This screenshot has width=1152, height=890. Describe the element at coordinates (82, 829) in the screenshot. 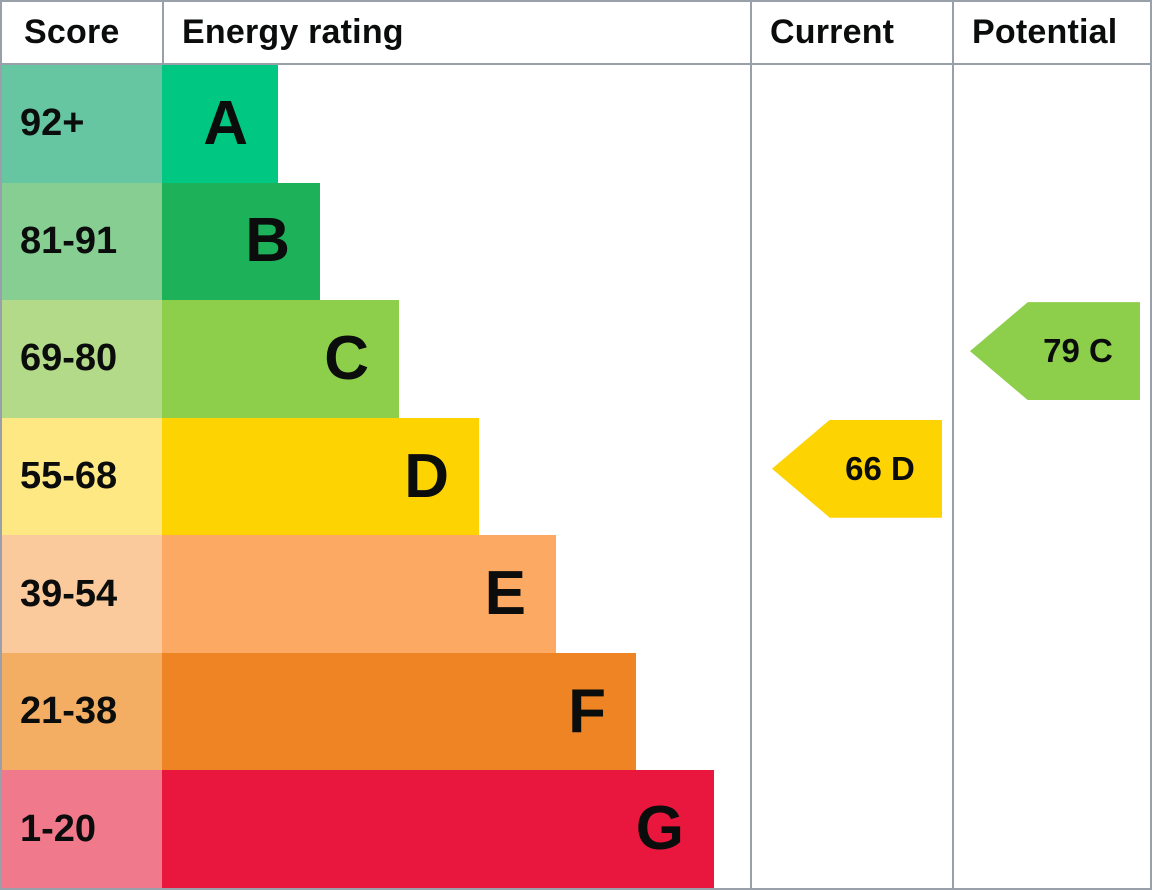

I see `score-range-g: 1-20` at that location.